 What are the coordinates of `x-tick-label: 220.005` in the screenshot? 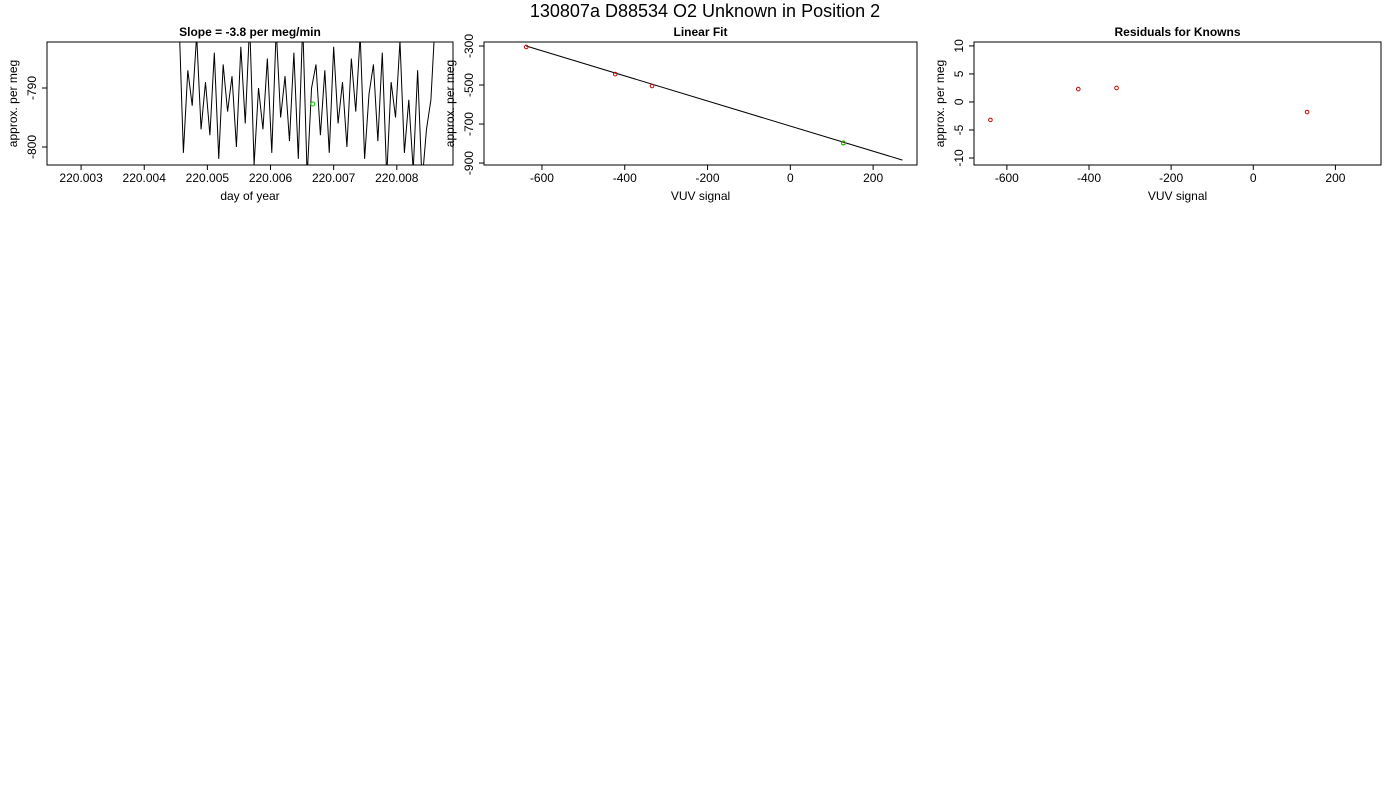 It's located at (208, 178).